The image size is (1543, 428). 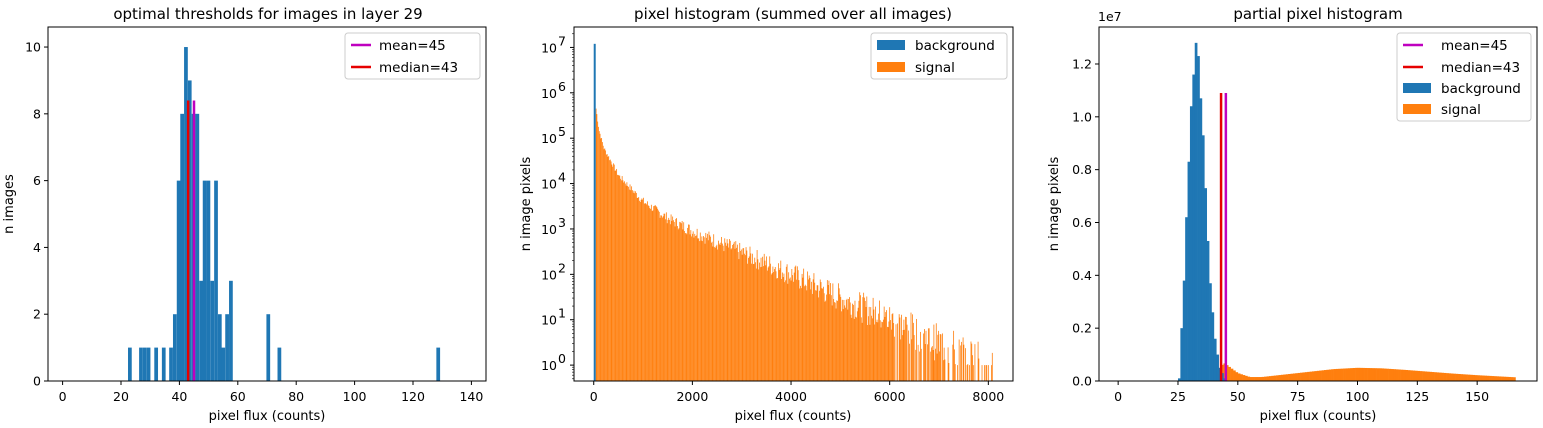 What do you see at coordinates (793, 14) in the screenshot?
I see `panel2-title: pixel histogram (summed over all images)` at bounding box center [793, 14].